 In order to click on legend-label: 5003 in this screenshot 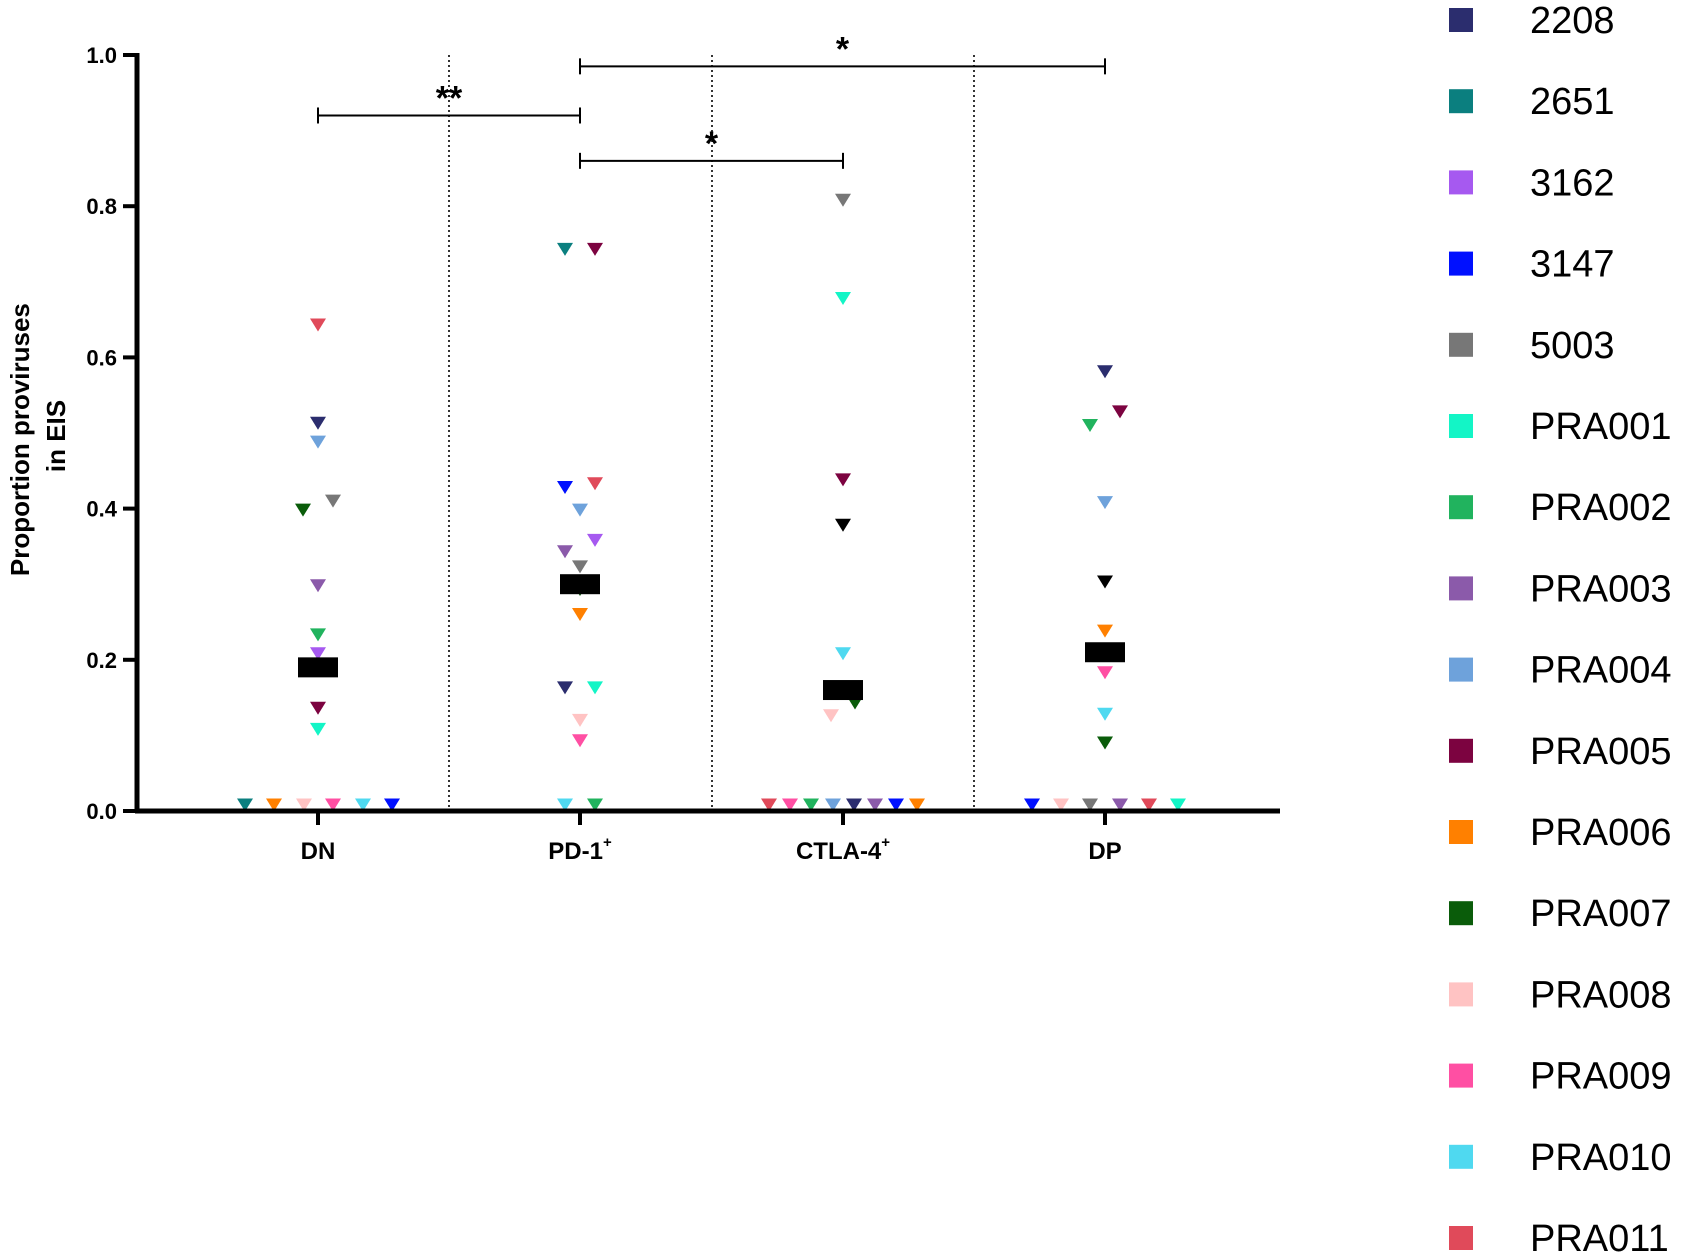, I will do `click(1572, 346)`.